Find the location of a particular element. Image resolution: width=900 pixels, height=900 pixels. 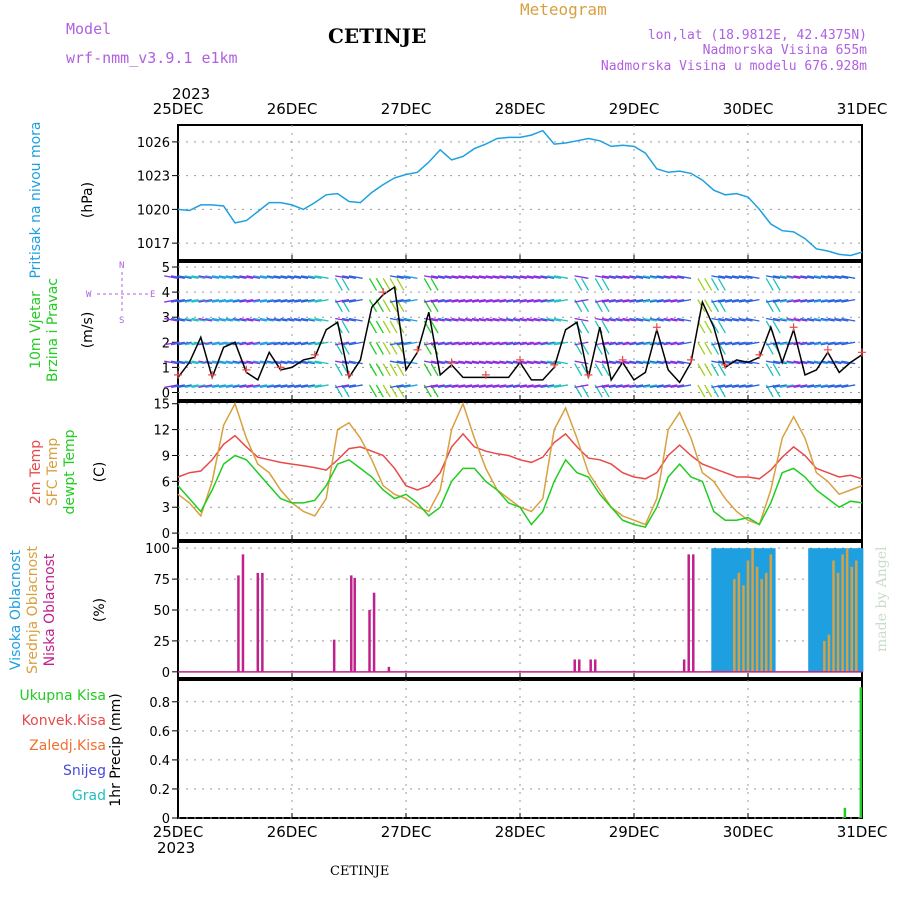

compass-west: W is located at coordinates (89, 295).